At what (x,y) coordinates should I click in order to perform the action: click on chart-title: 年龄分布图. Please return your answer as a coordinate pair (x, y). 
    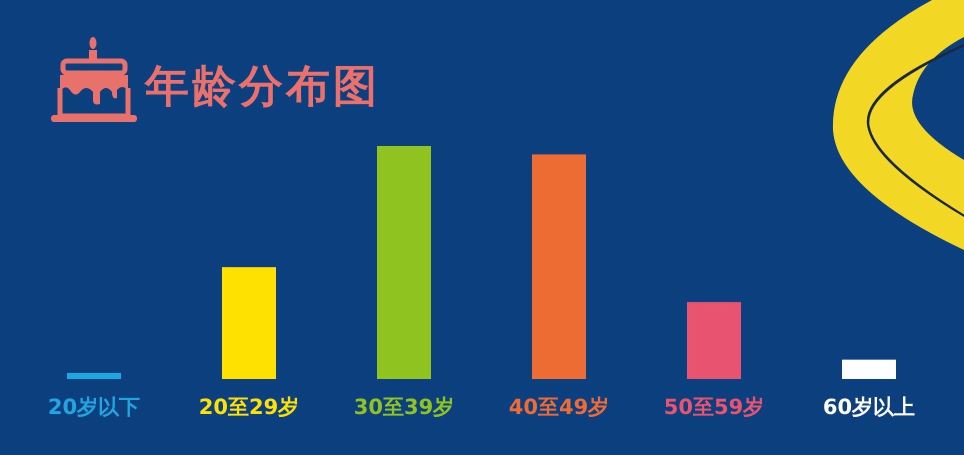
    Looking at the image, I should click on (262, 86).